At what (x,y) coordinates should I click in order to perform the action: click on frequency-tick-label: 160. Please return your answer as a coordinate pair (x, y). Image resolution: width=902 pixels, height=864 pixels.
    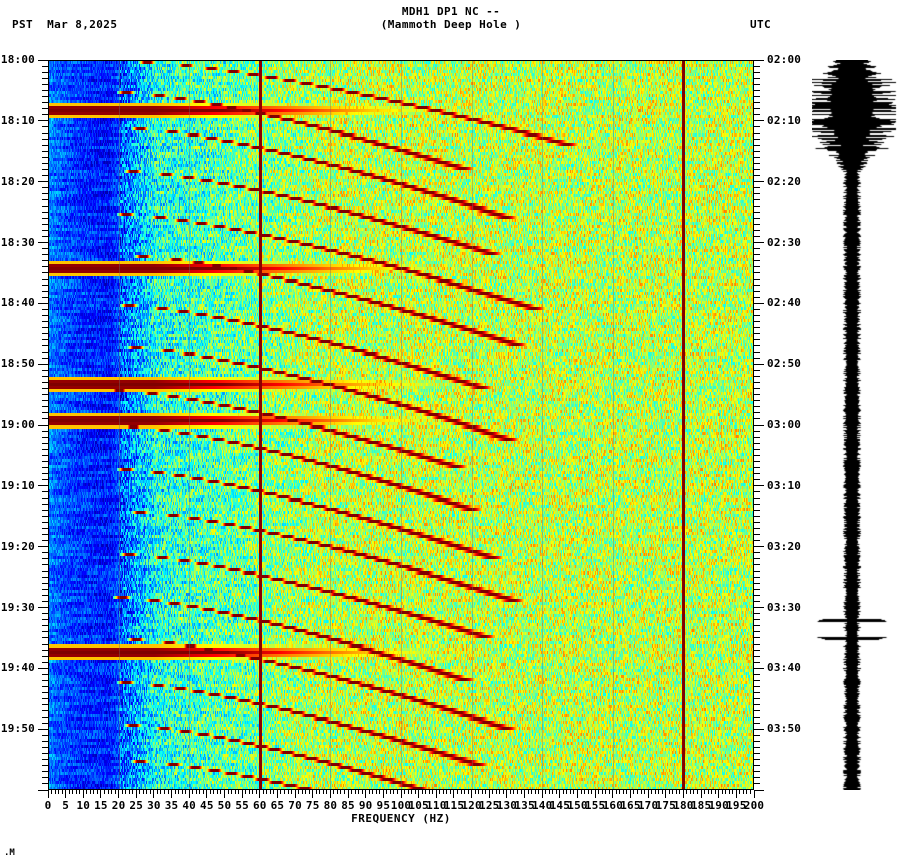
    Looking at the image, I should click on (613, 805).